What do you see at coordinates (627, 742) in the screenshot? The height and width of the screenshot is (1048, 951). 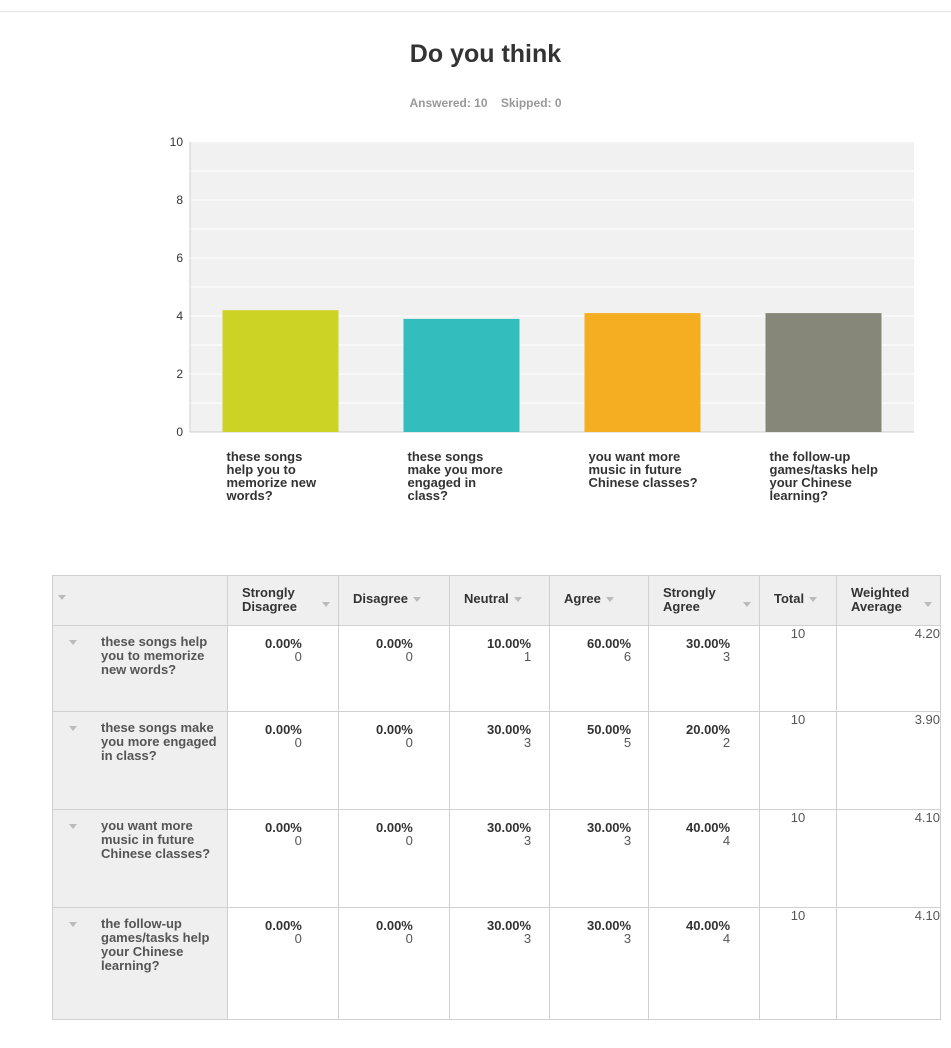 I see `count-value: 5` at bounding box center [627, 742].